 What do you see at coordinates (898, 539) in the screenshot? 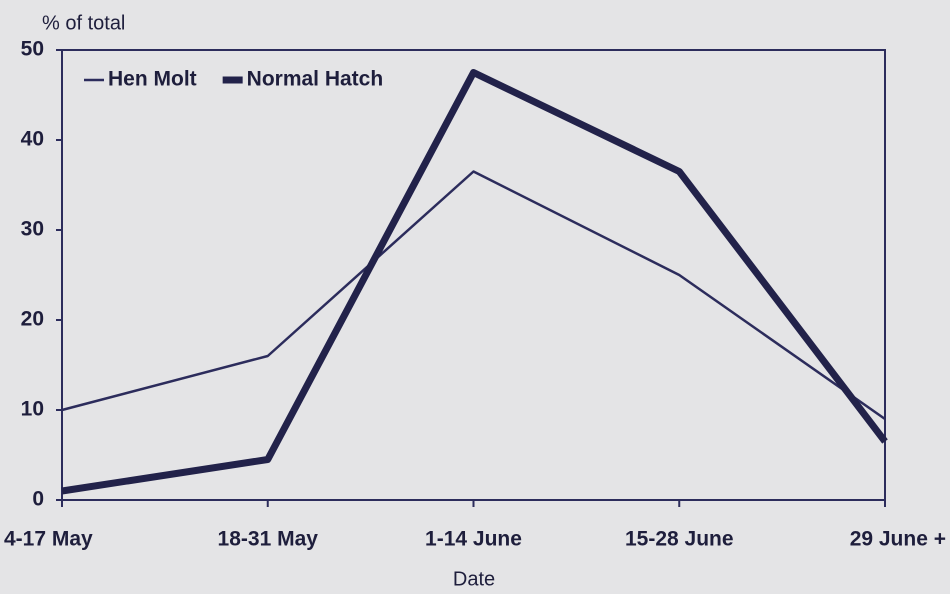
I see `x-tick-label: 29 June +` at bounding box center [898, 539].